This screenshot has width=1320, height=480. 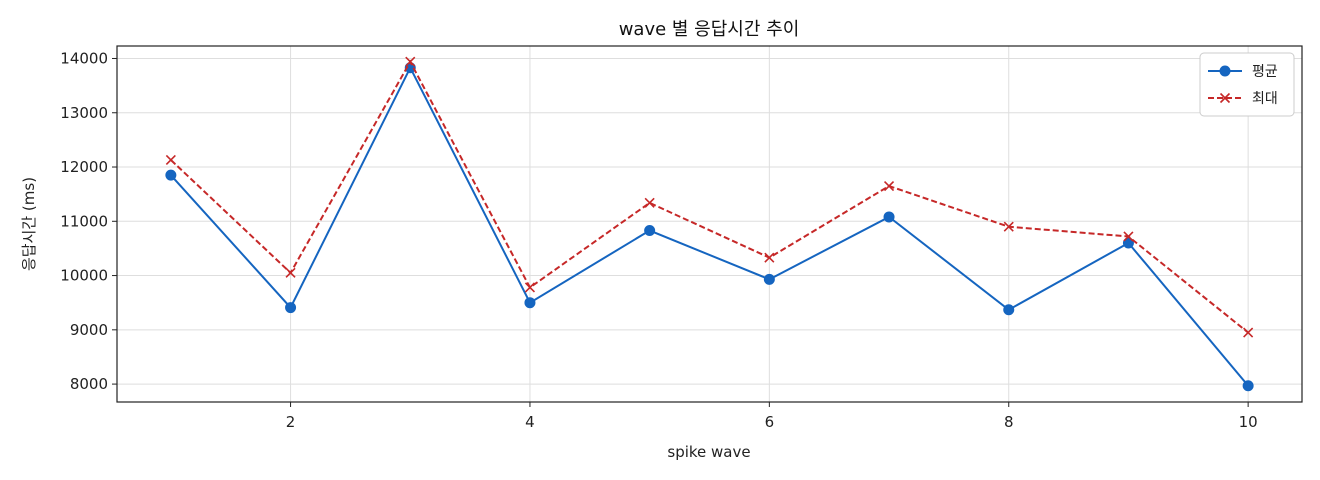 What do you see at coordinates (84, 167) in the screenshot?
I see `y-tick-label: 12000` at bounding box center [84, 167].